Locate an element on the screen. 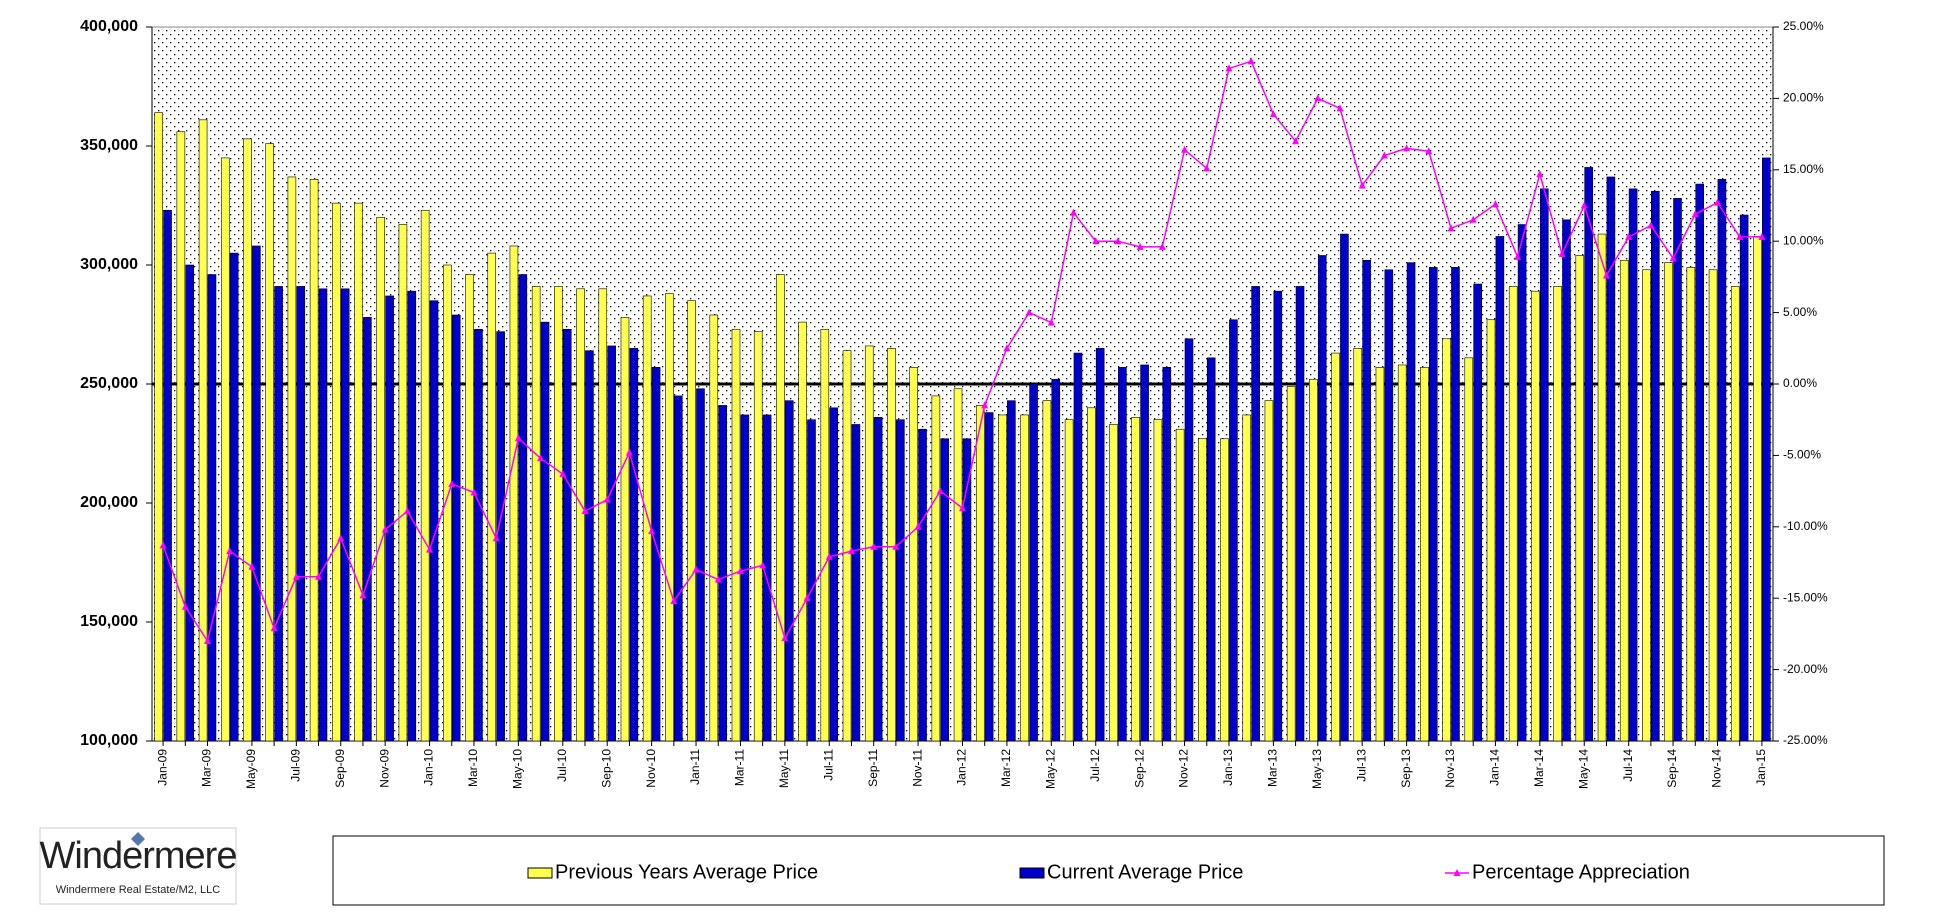 This screenshot has height=912, width=1933. y-tick-label: 400,000 is located at coordinates (109, 26).